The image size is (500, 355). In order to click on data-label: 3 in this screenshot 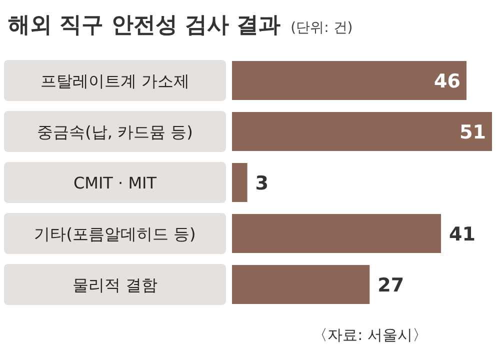, I will do `click(262, 183)`.